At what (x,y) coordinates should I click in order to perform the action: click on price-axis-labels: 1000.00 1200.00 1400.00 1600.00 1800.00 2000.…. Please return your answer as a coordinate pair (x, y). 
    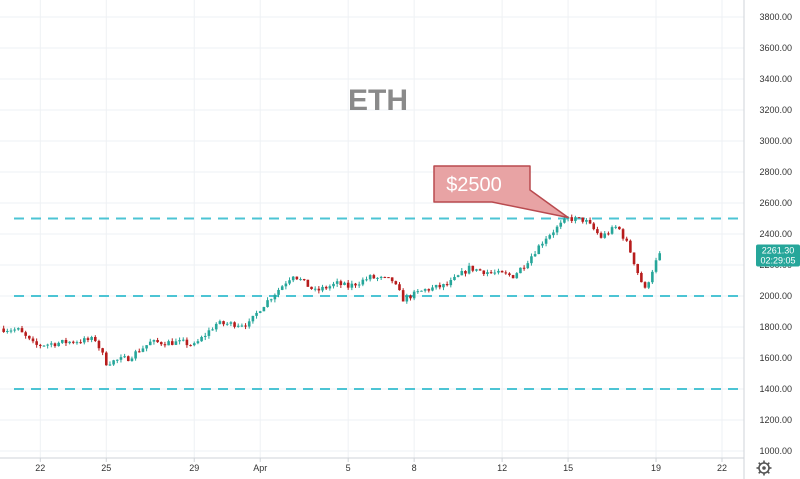
    Looking at the image, I should click on (775, 234).